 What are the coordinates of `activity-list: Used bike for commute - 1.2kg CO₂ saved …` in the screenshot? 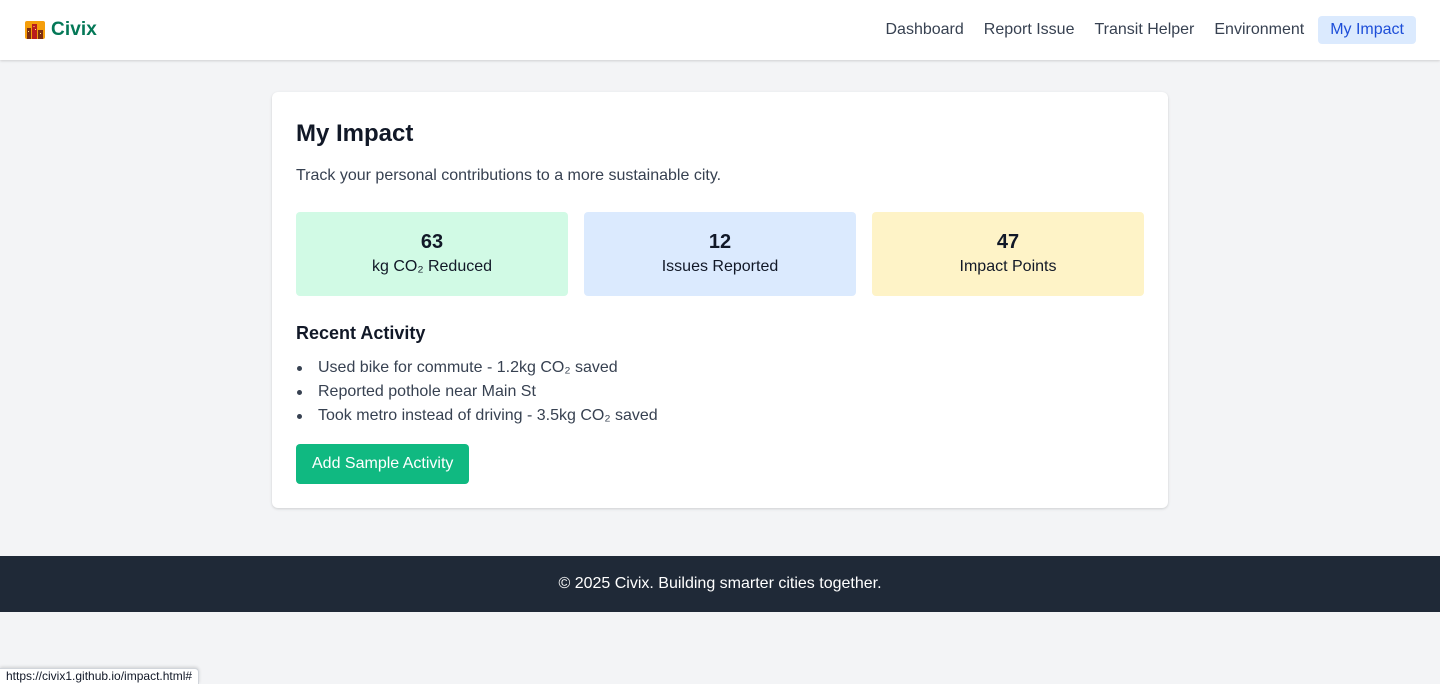 It's located at (477, 392).